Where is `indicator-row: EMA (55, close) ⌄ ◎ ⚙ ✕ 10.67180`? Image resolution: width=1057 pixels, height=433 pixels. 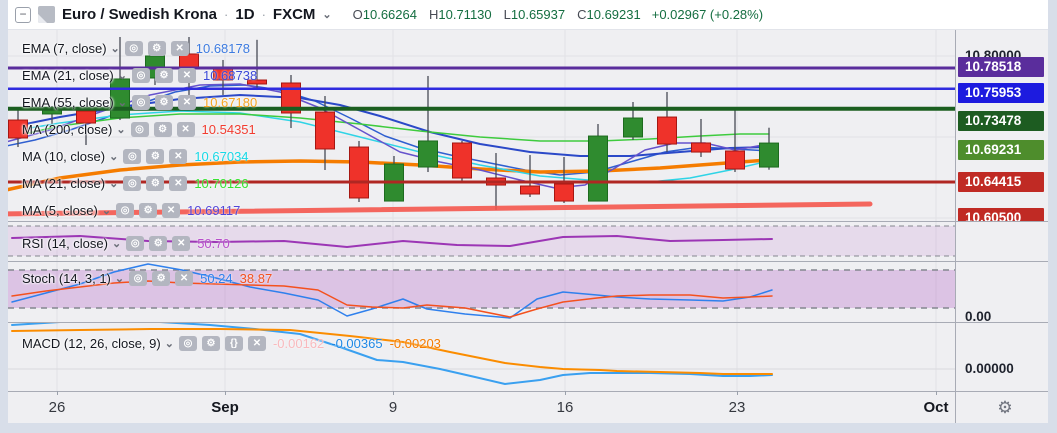
indicator-row: EMA (55, close) ⌄ ◎ ⚙ ✕ 10.67180 is located at coordinates (139, 102).